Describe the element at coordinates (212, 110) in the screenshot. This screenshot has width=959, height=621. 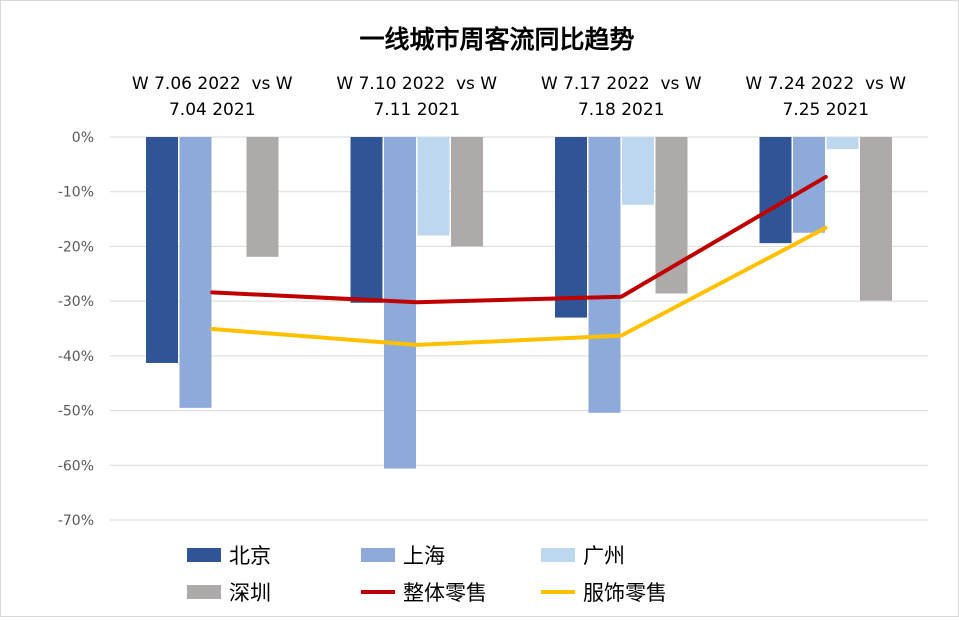
I see `category-label: 7.04 2021` at that location.